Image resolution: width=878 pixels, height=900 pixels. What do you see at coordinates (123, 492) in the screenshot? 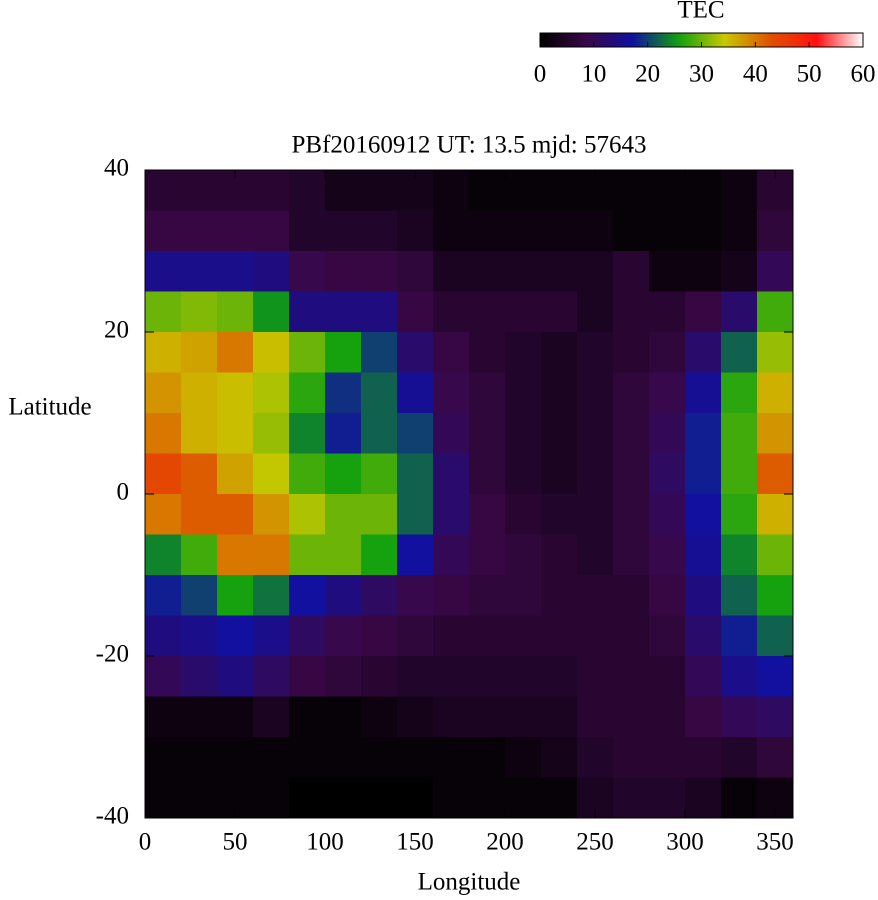
I see `y-tick-label: 0` at bounding box center [123, 492].